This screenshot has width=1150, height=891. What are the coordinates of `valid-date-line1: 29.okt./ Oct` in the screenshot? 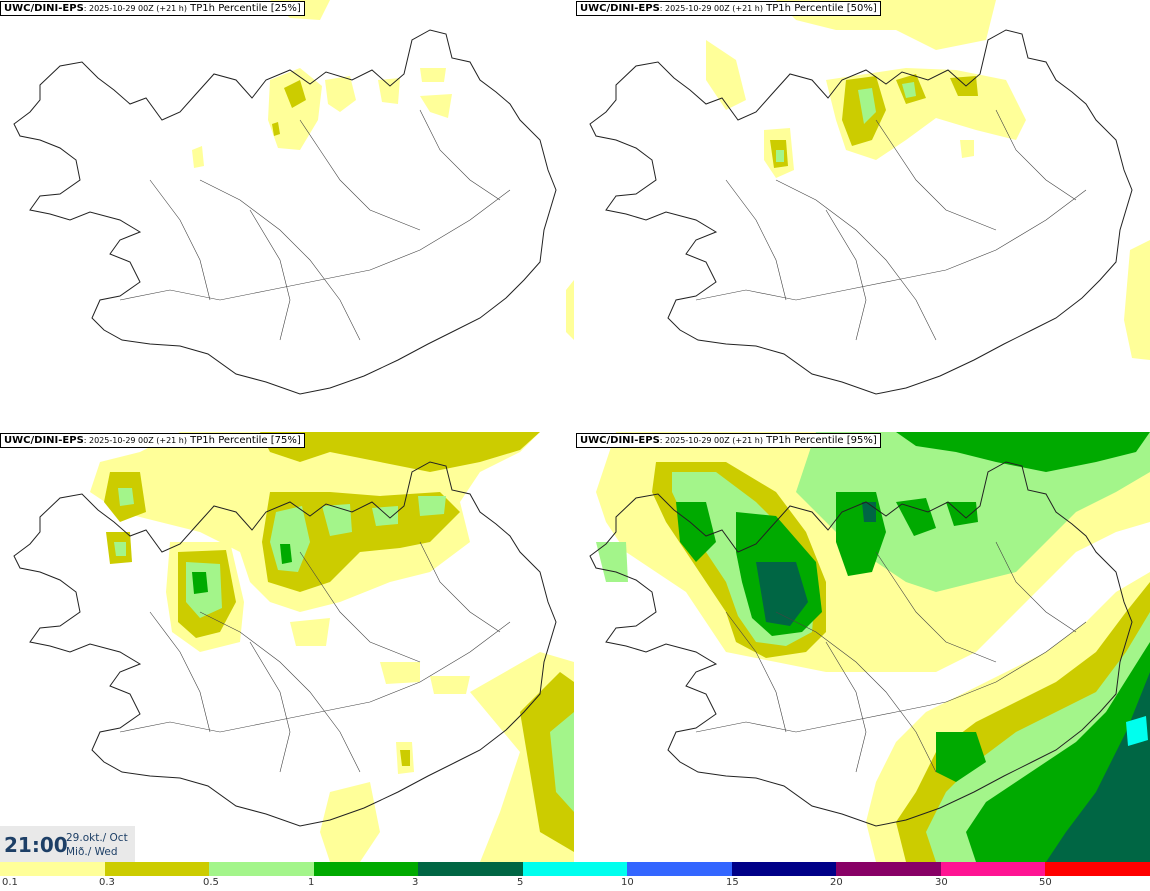 It's located at (97, 838).